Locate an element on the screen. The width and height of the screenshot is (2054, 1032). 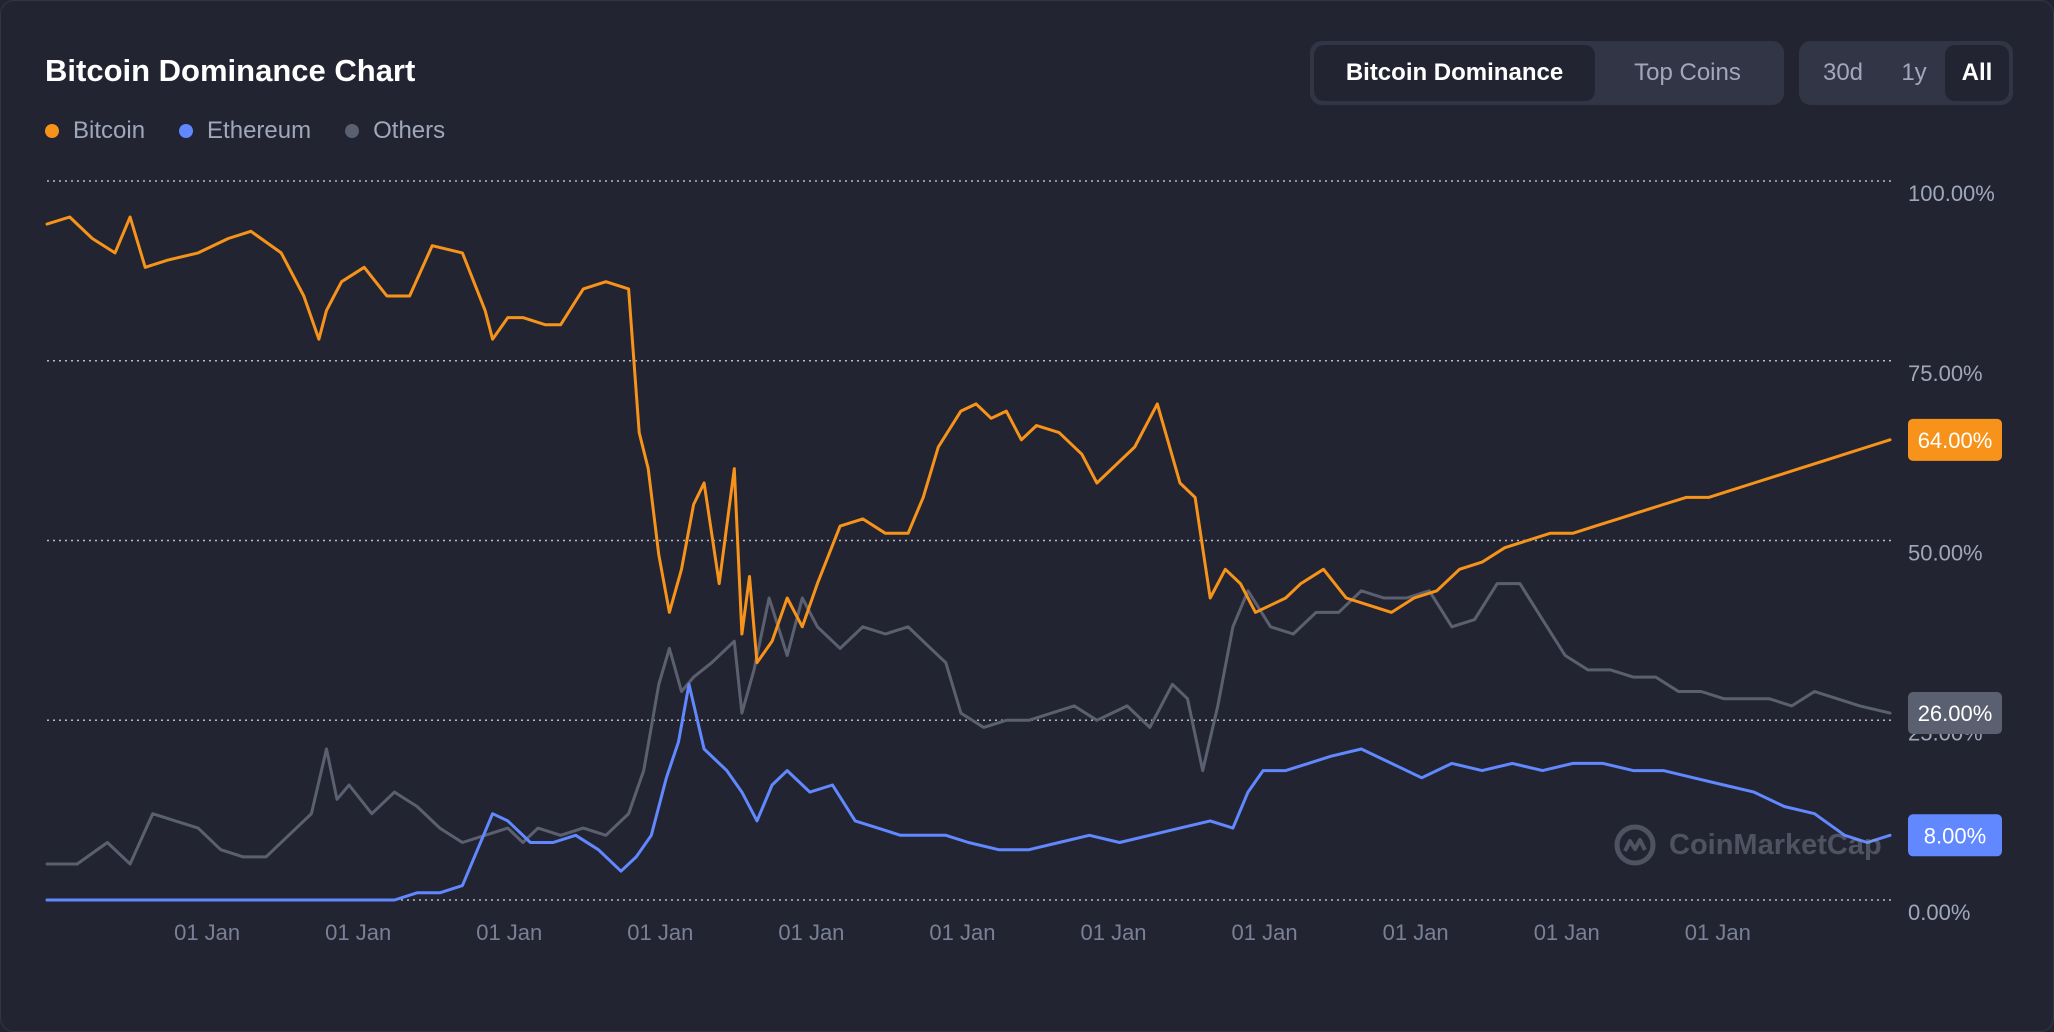
legend-item-ethereum: Ethereum is located at coordinates (245, 131).